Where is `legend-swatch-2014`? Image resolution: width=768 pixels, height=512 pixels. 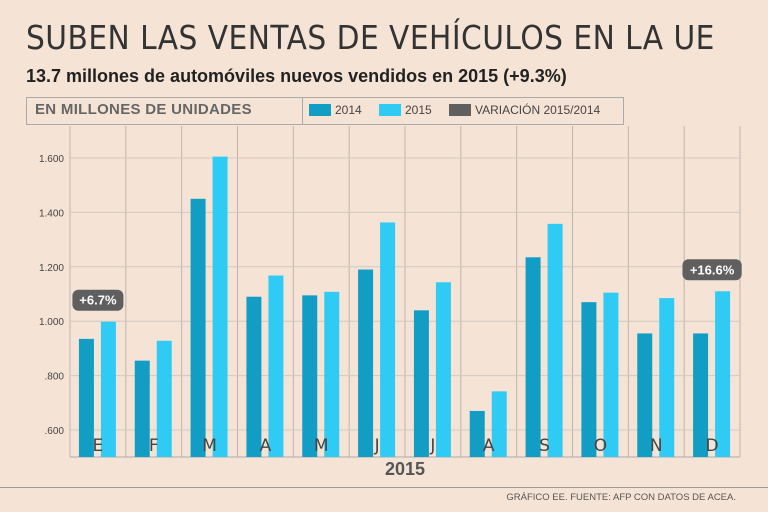 legend-swatch-2014 is located at coordinates (320, 110).